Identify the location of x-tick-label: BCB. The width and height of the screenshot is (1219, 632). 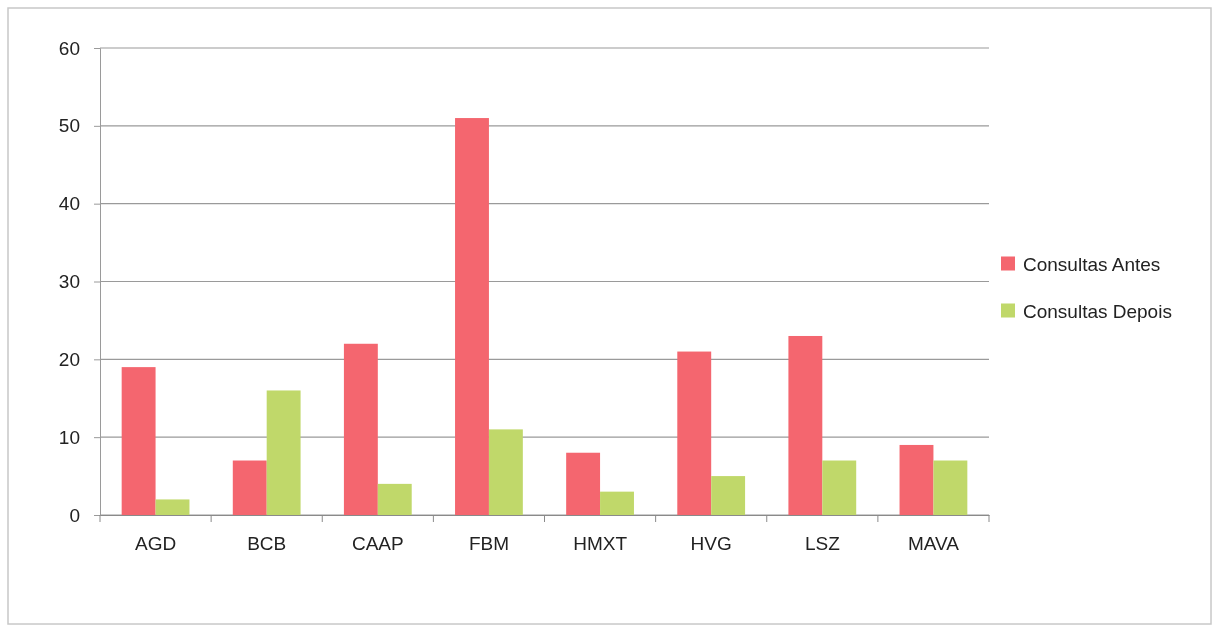
(267, 544).